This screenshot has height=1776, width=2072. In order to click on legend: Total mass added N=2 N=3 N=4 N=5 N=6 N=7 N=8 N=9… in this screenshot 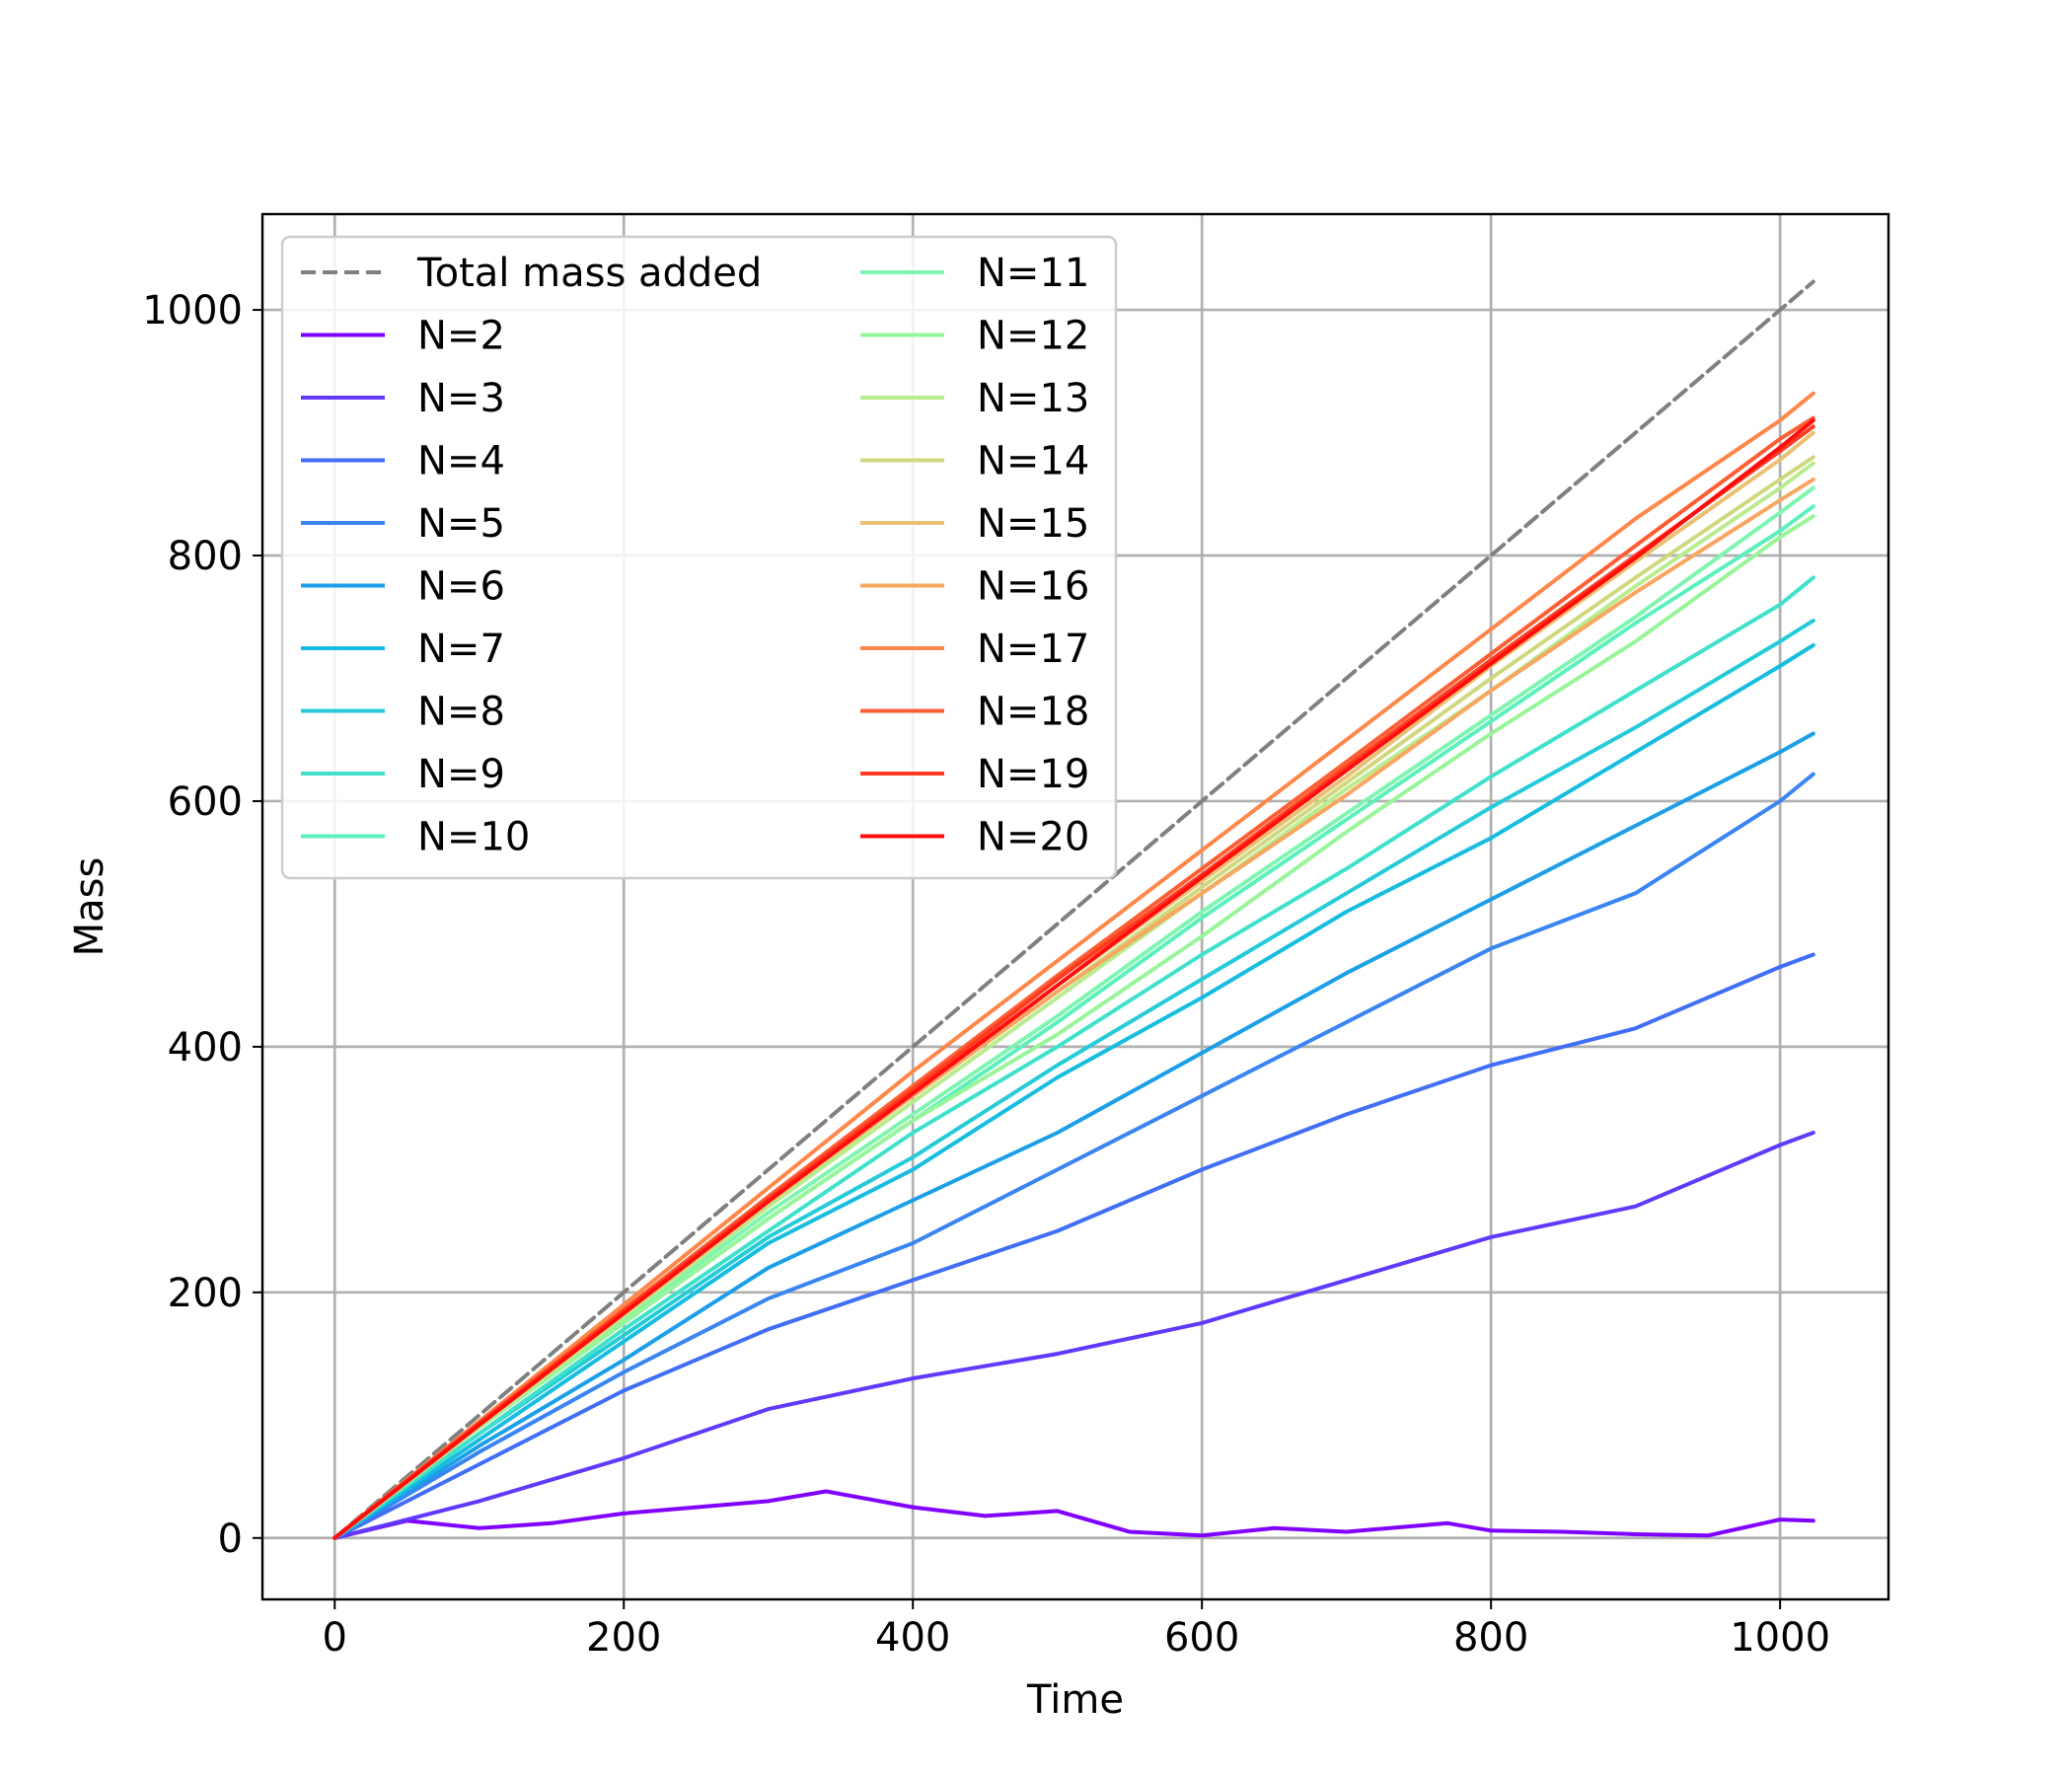, I will do `click(699, 558)`.